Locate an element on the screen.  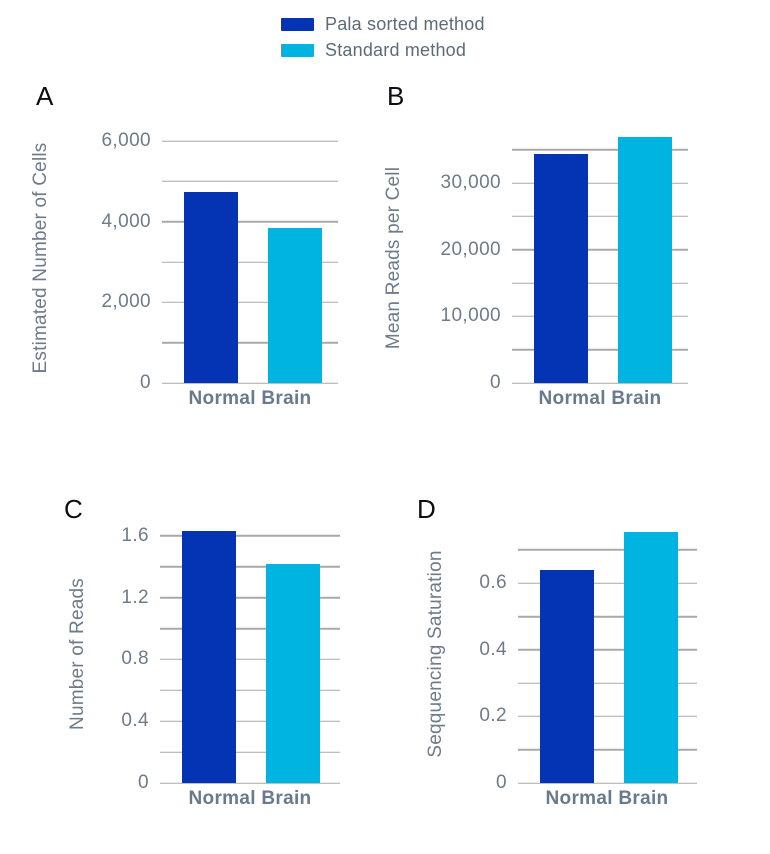
y-tick-label: 10,000 is located at coordinates (470, 316).